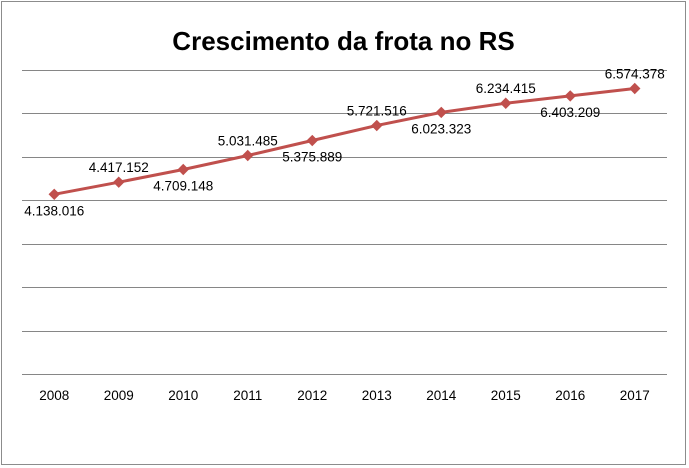 The height and width of the screenshot is (468, 689). I want to click on x-axis: 2008 2009 2010 2011 2012 2013 2014 2015 2016 2017, so click(344, 395).